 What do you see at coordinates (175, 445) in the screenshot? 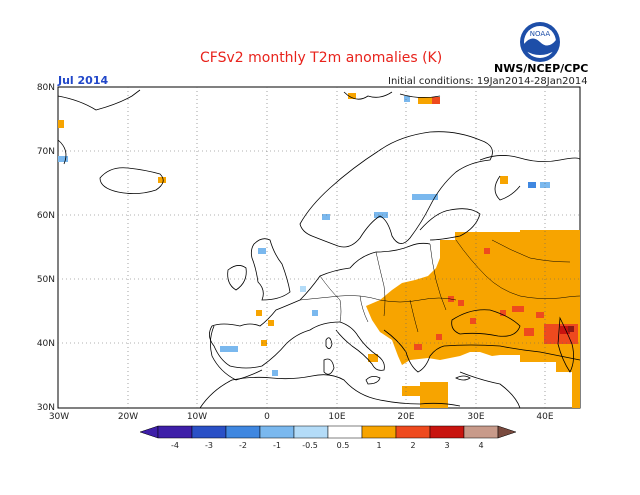
I see `colorbar-tick: -4` at bounding box center [175, 445].